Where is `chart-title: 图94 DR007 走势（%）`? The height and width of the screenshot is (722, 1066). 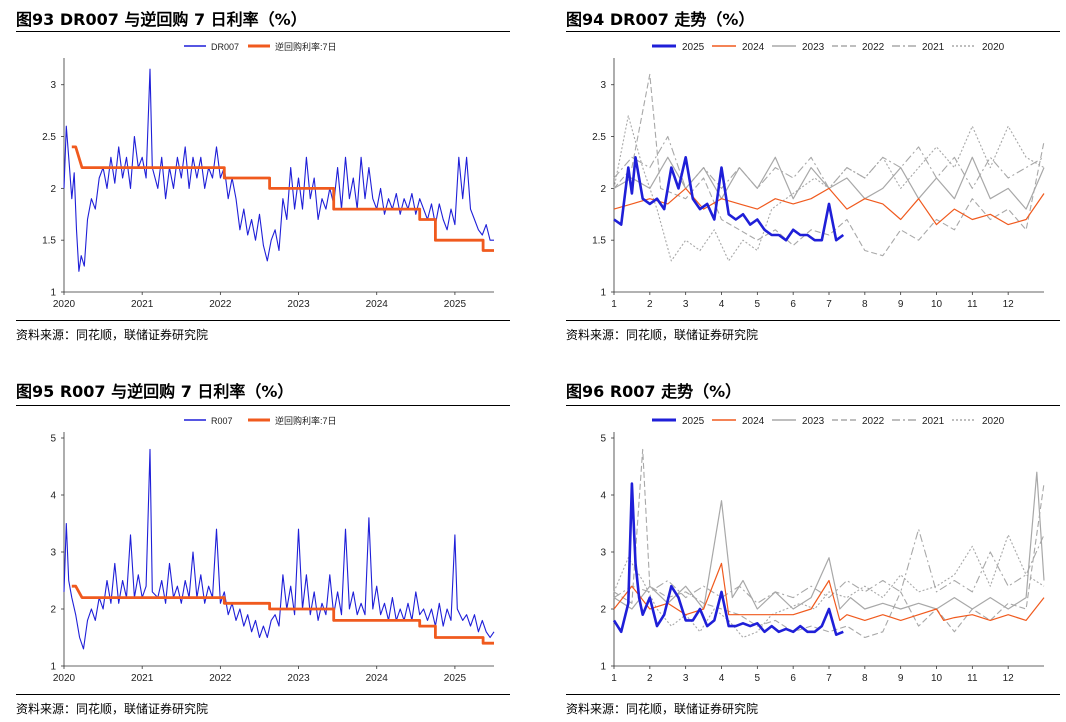 chart-title: 图94 DR007 走势（%） is located at coordinates (660, 19).